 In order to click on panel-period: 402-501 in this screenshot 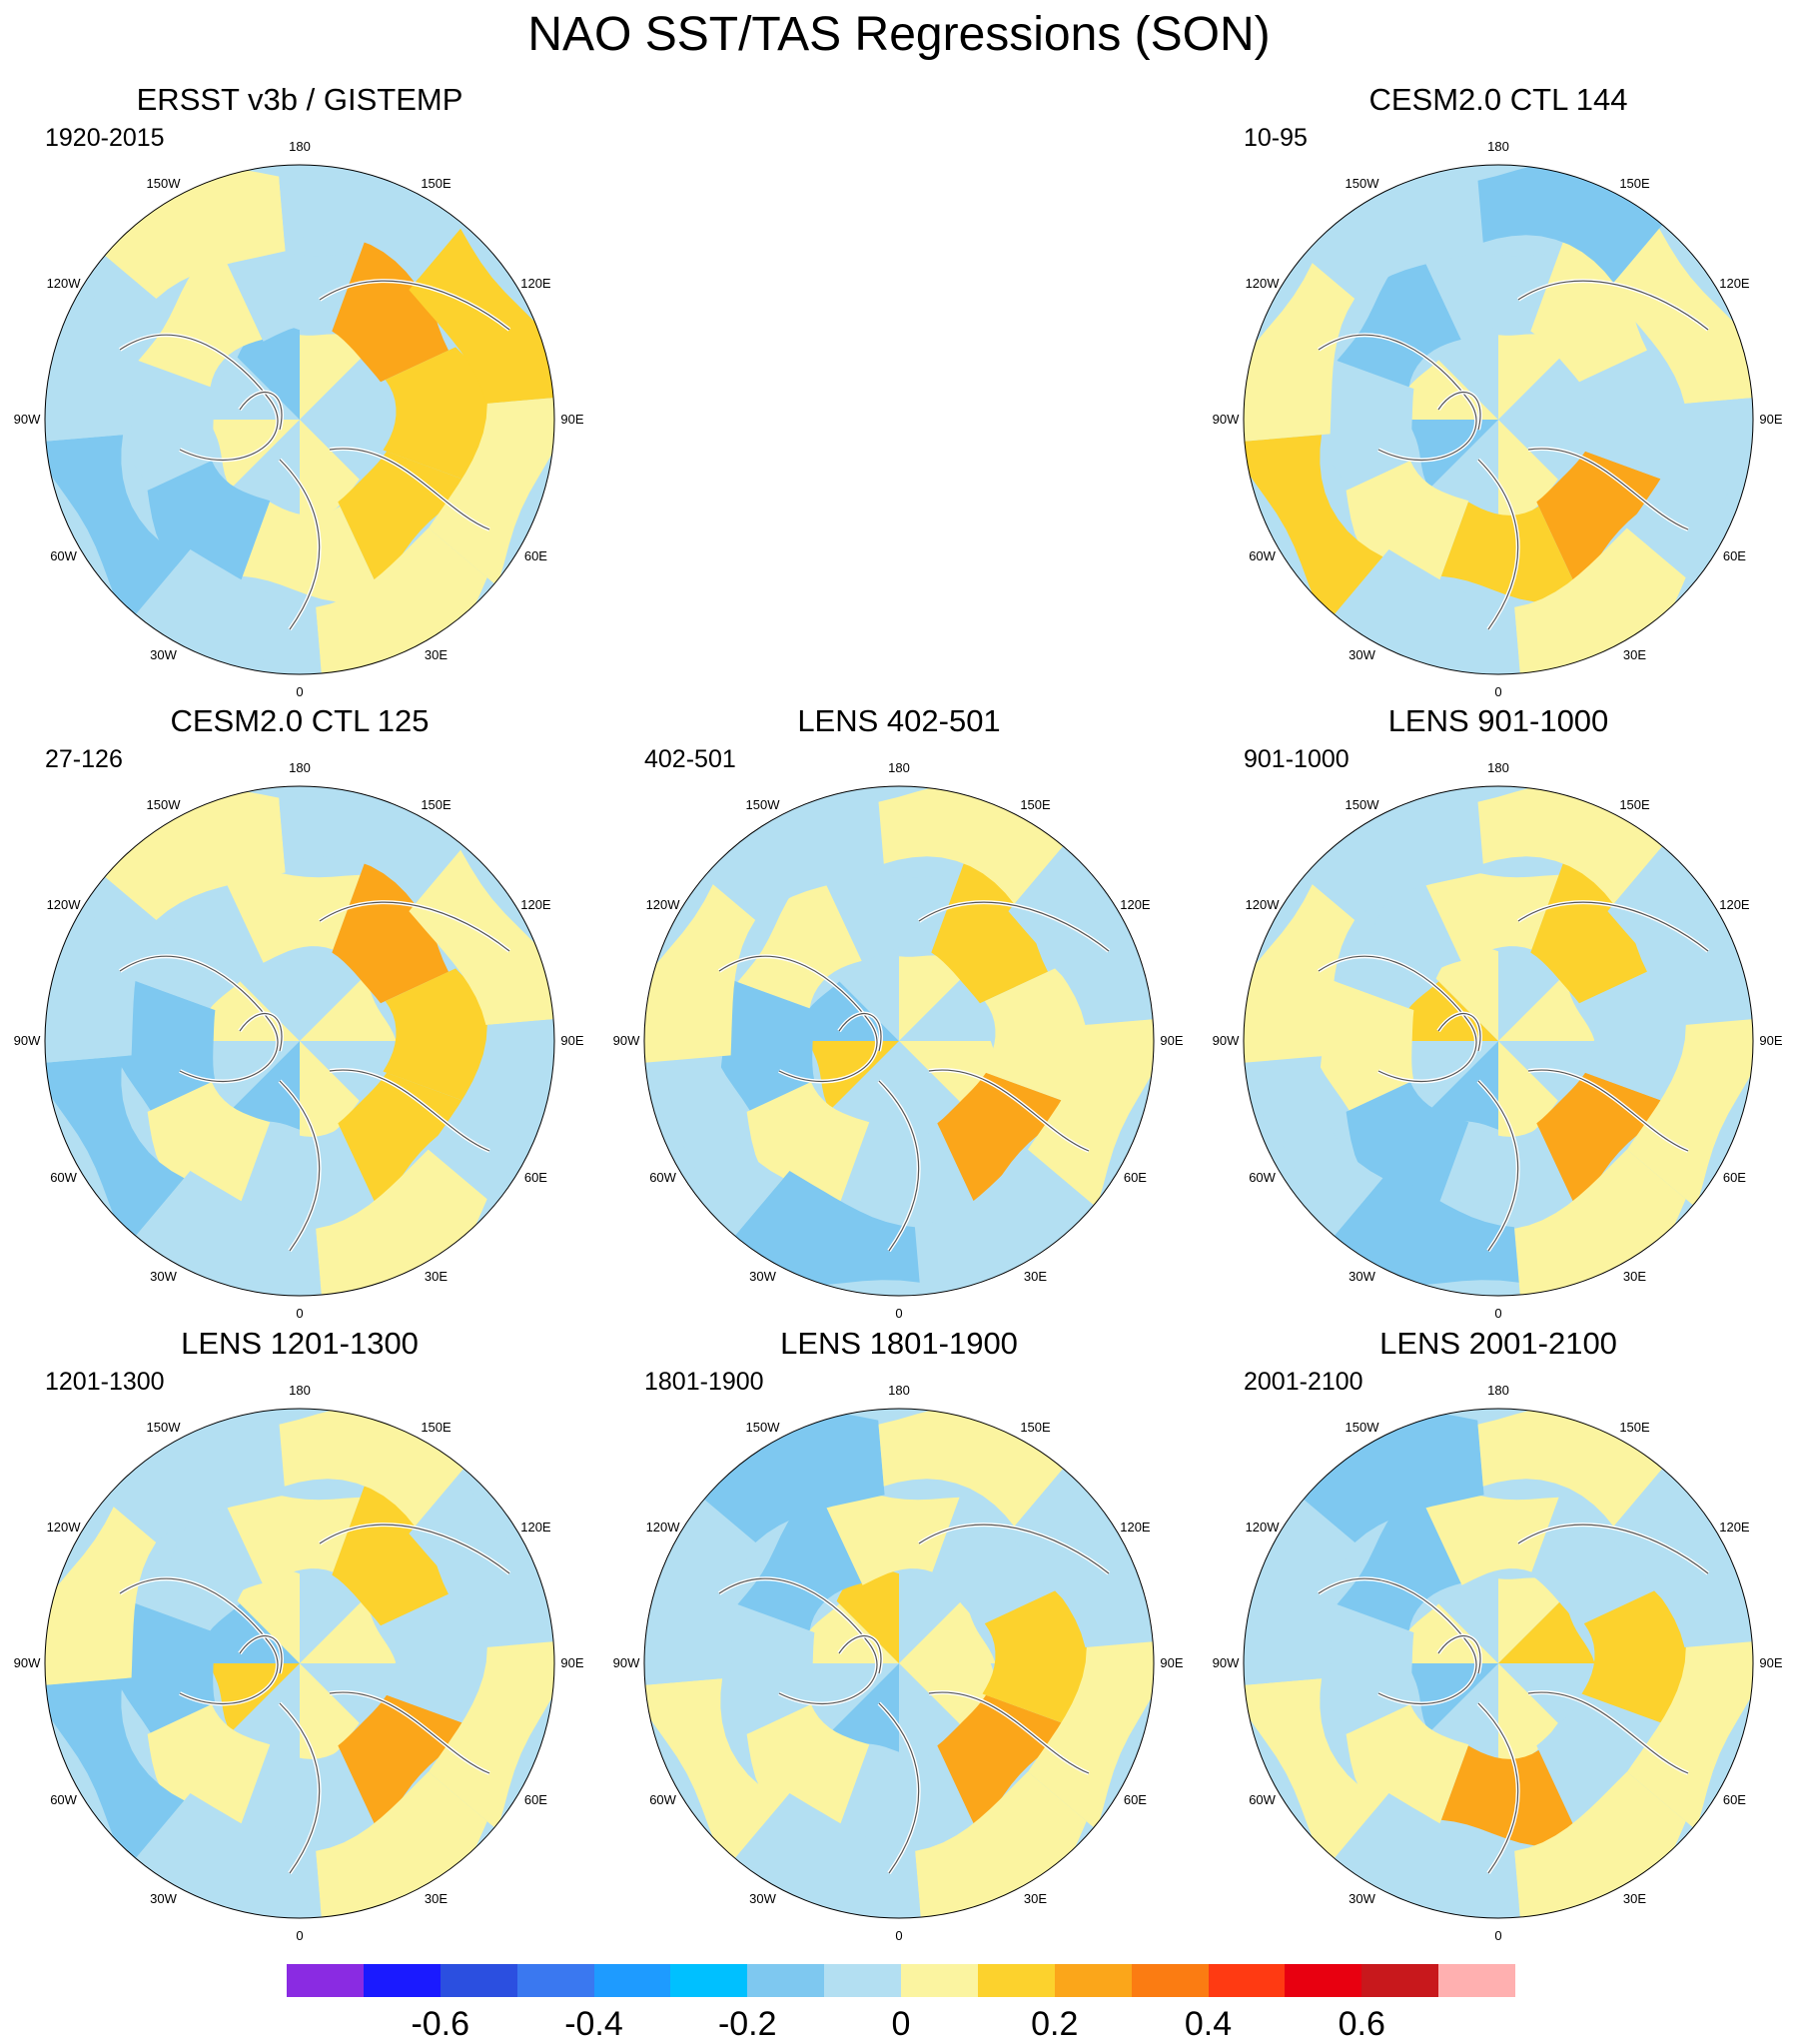, I will do `click(690, 759)`.